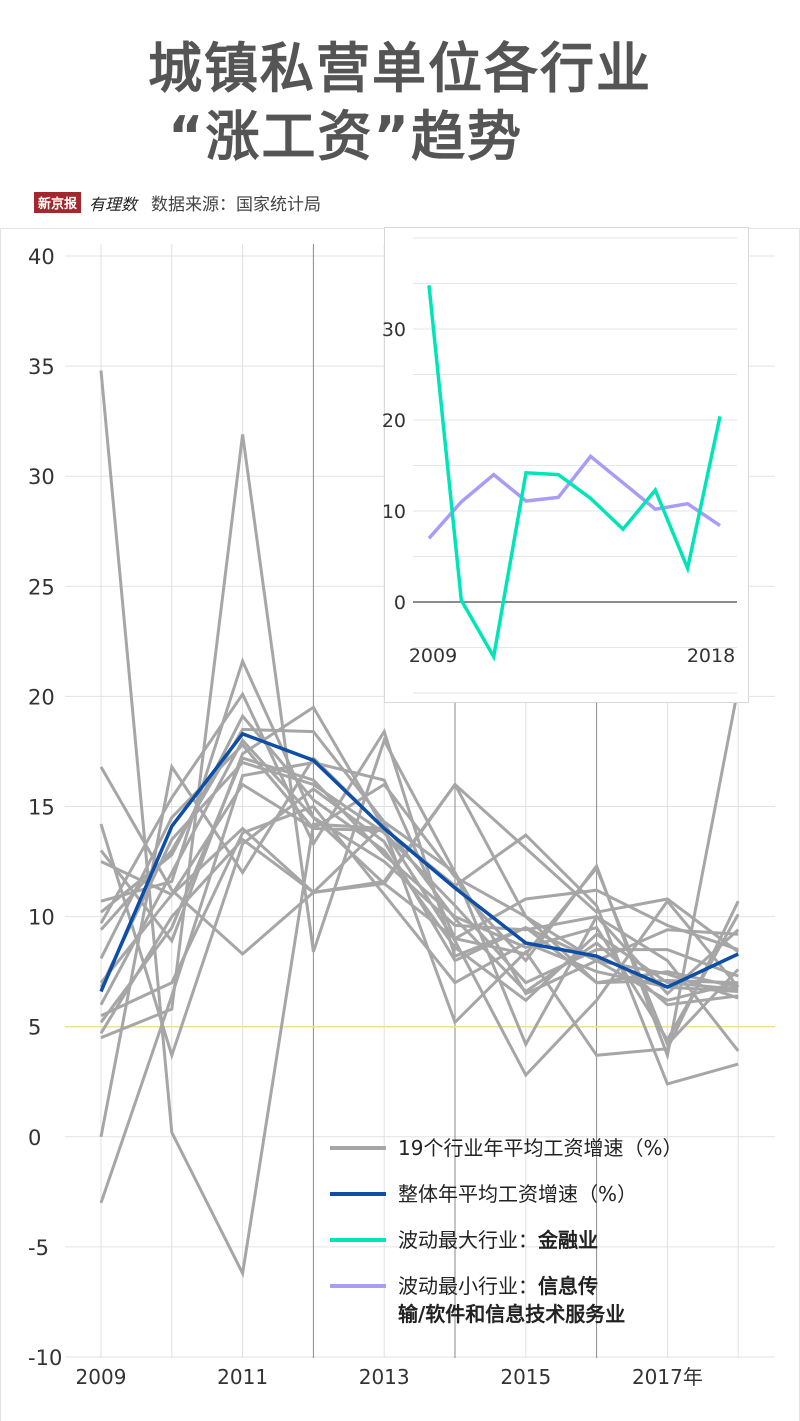 The width and height of the screenshot is (800, 1421). What do you see at coordinates (384, 1377) in the screenshot?
I see `x-tick-label: 2013` at bounding box center [384, 1377].